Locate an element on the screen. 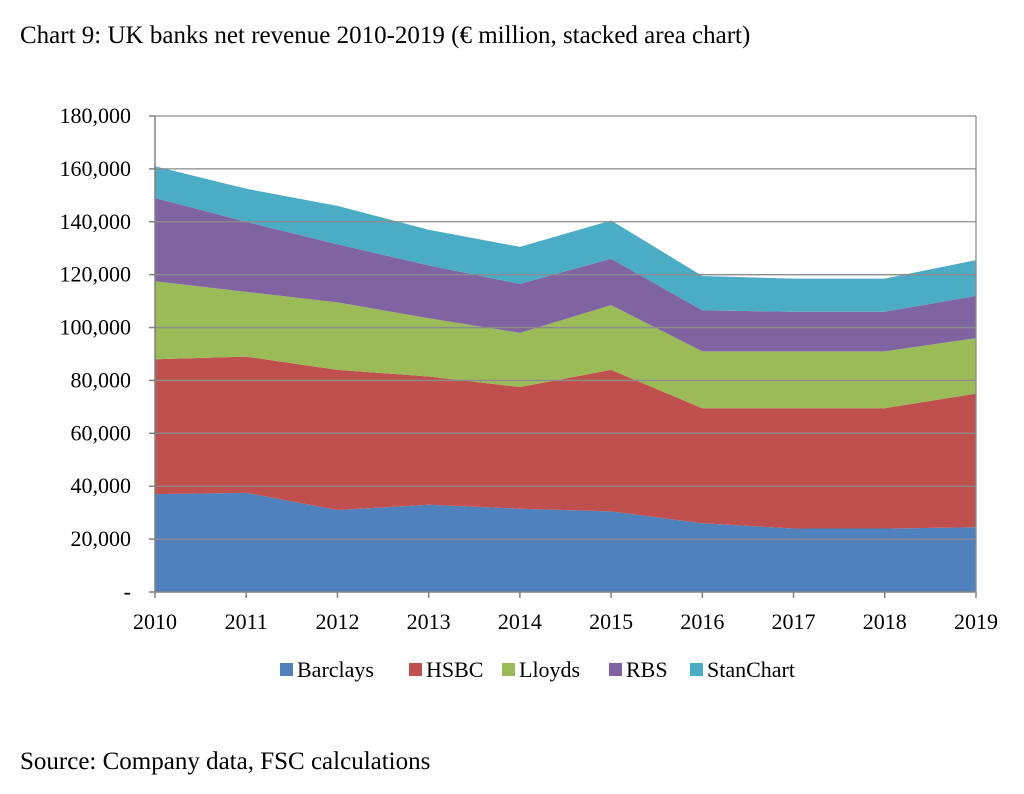  x-tick-label: 2015 is located at coordinates (611, 621).